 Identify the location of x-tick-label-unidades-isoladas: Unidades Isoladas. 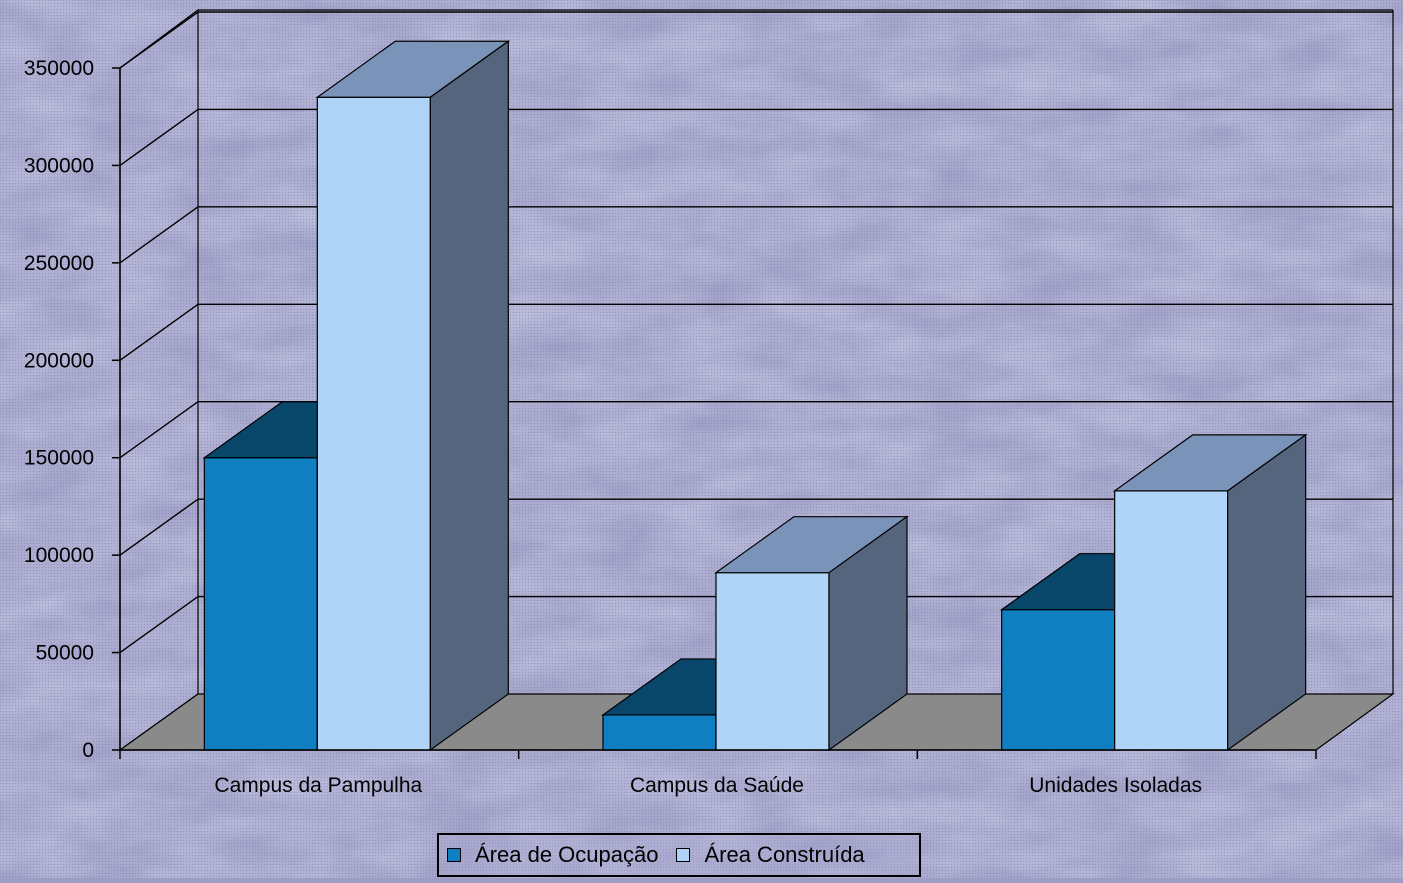
(1115, 785).